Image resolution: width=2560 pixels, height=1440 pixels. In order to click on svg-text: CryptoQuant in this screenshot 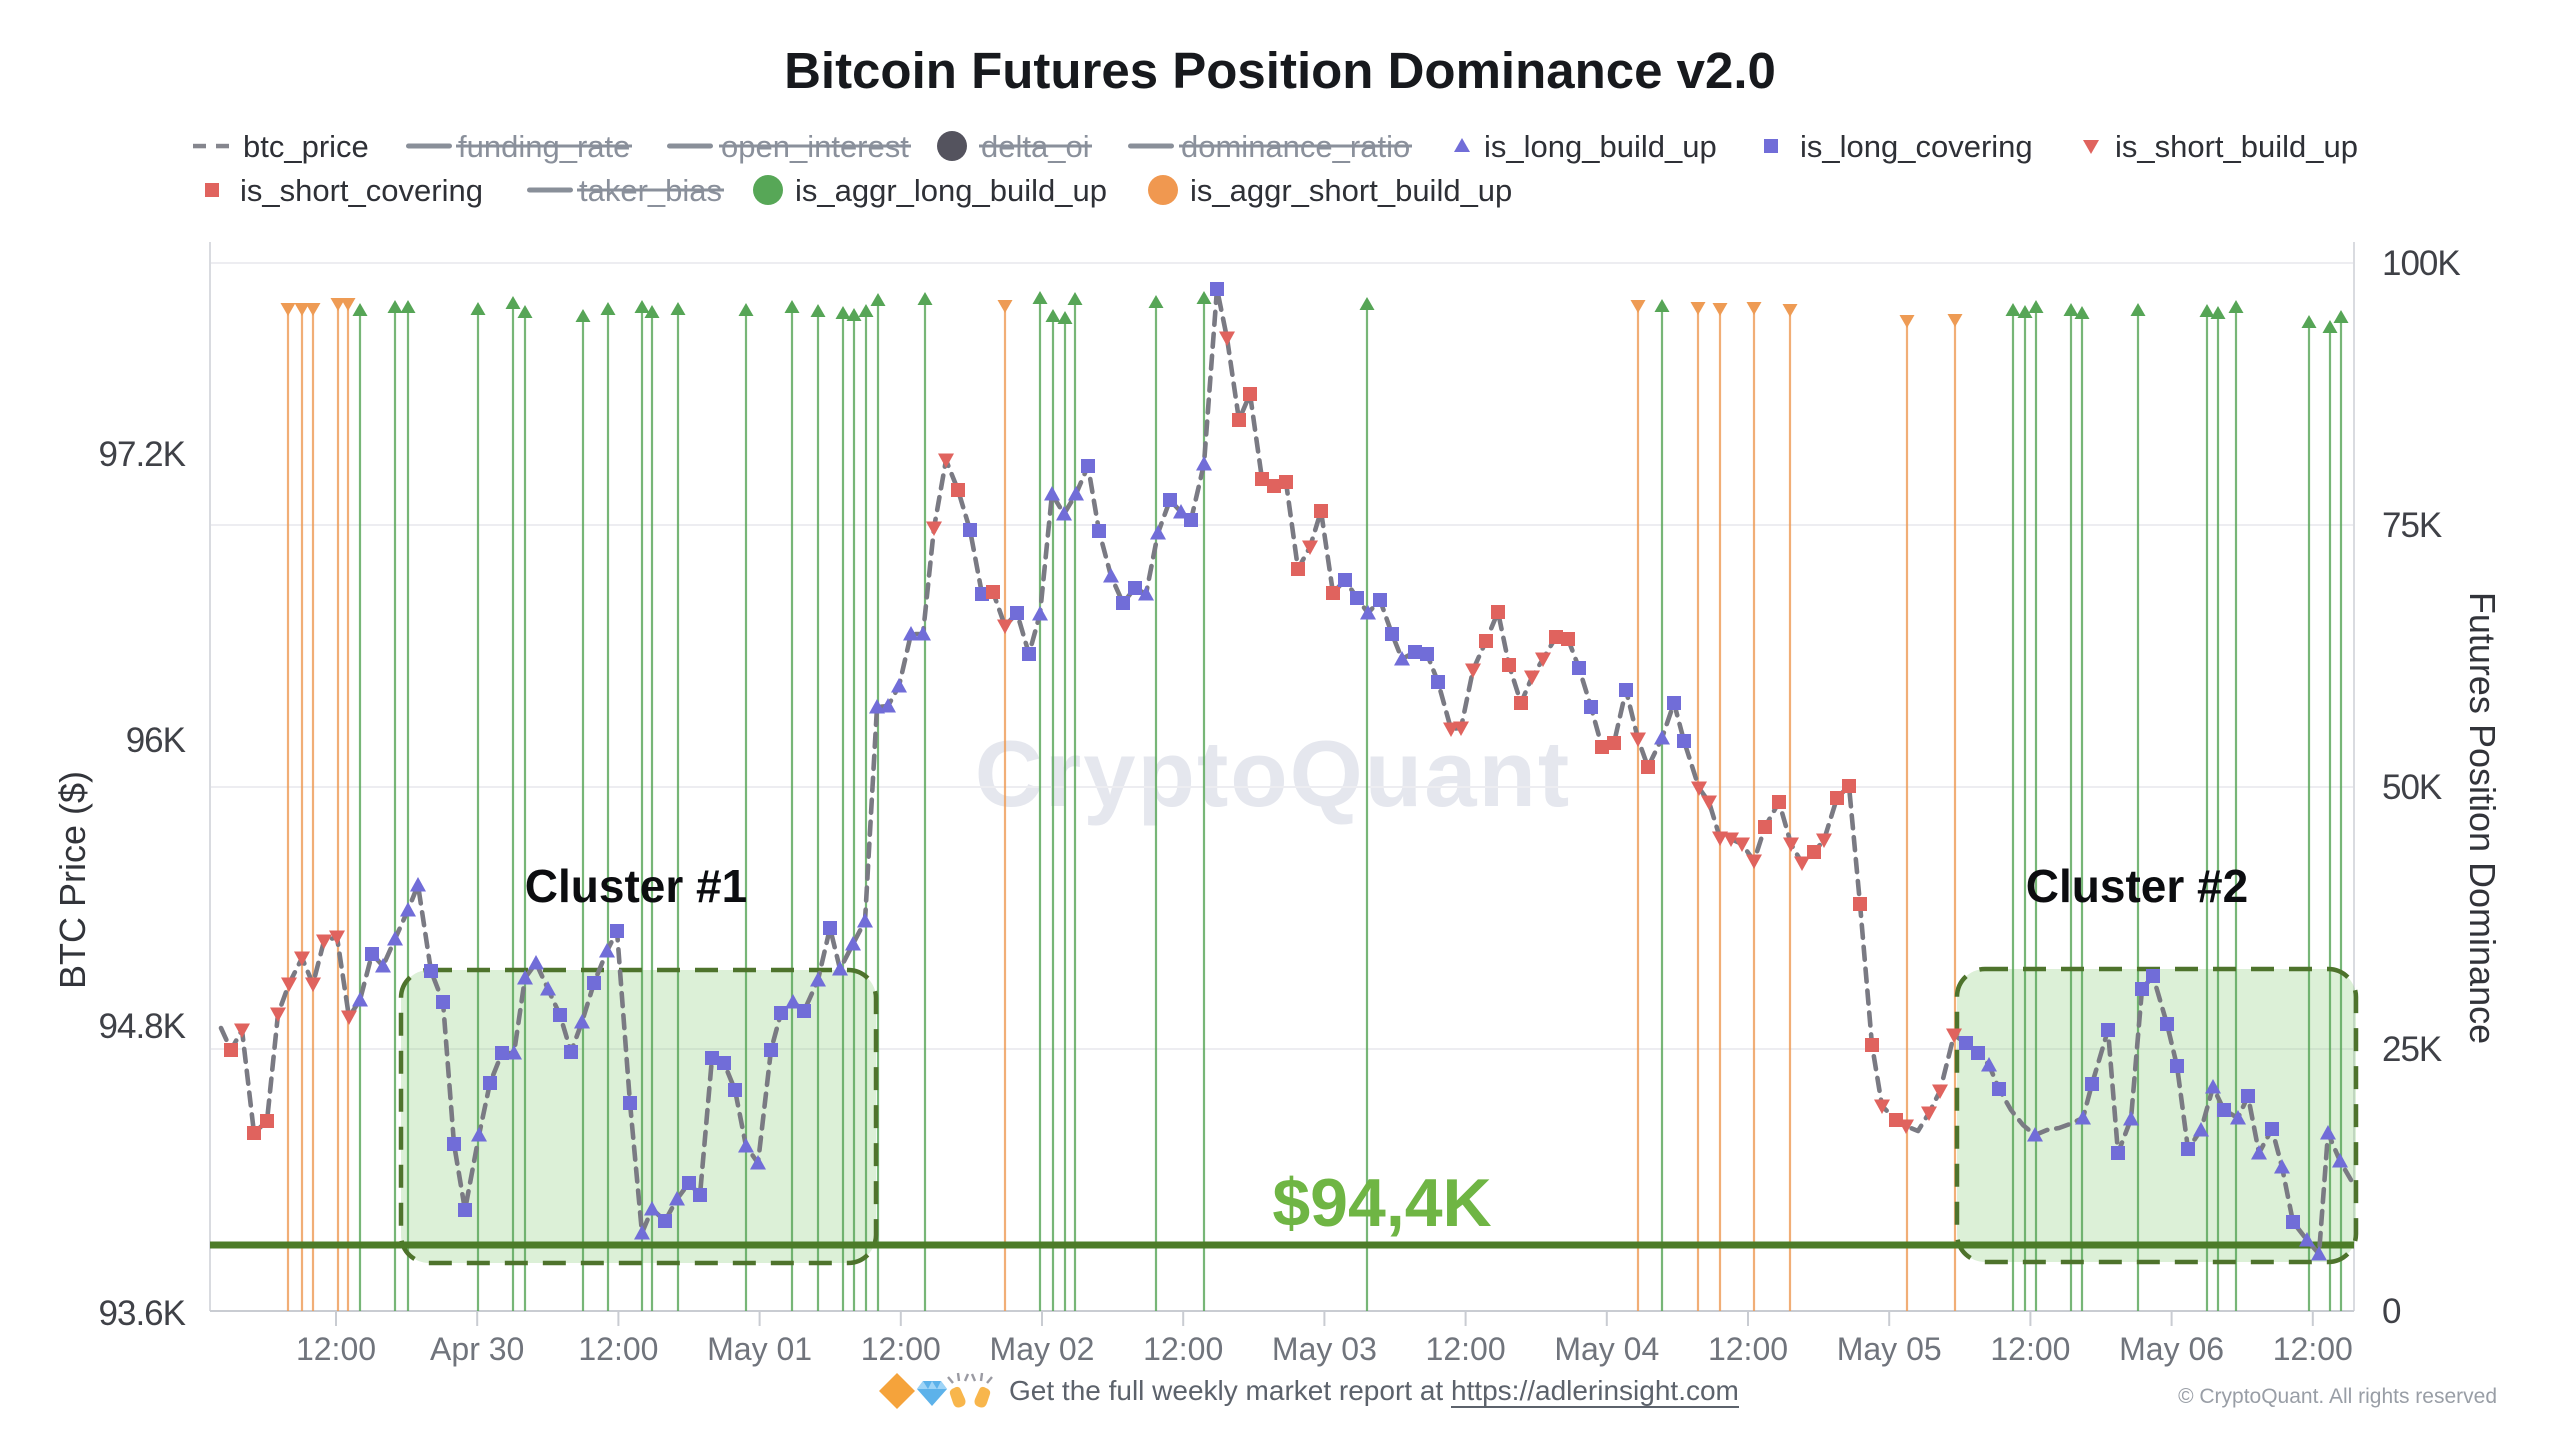, I will do `click(1273, 773)`.